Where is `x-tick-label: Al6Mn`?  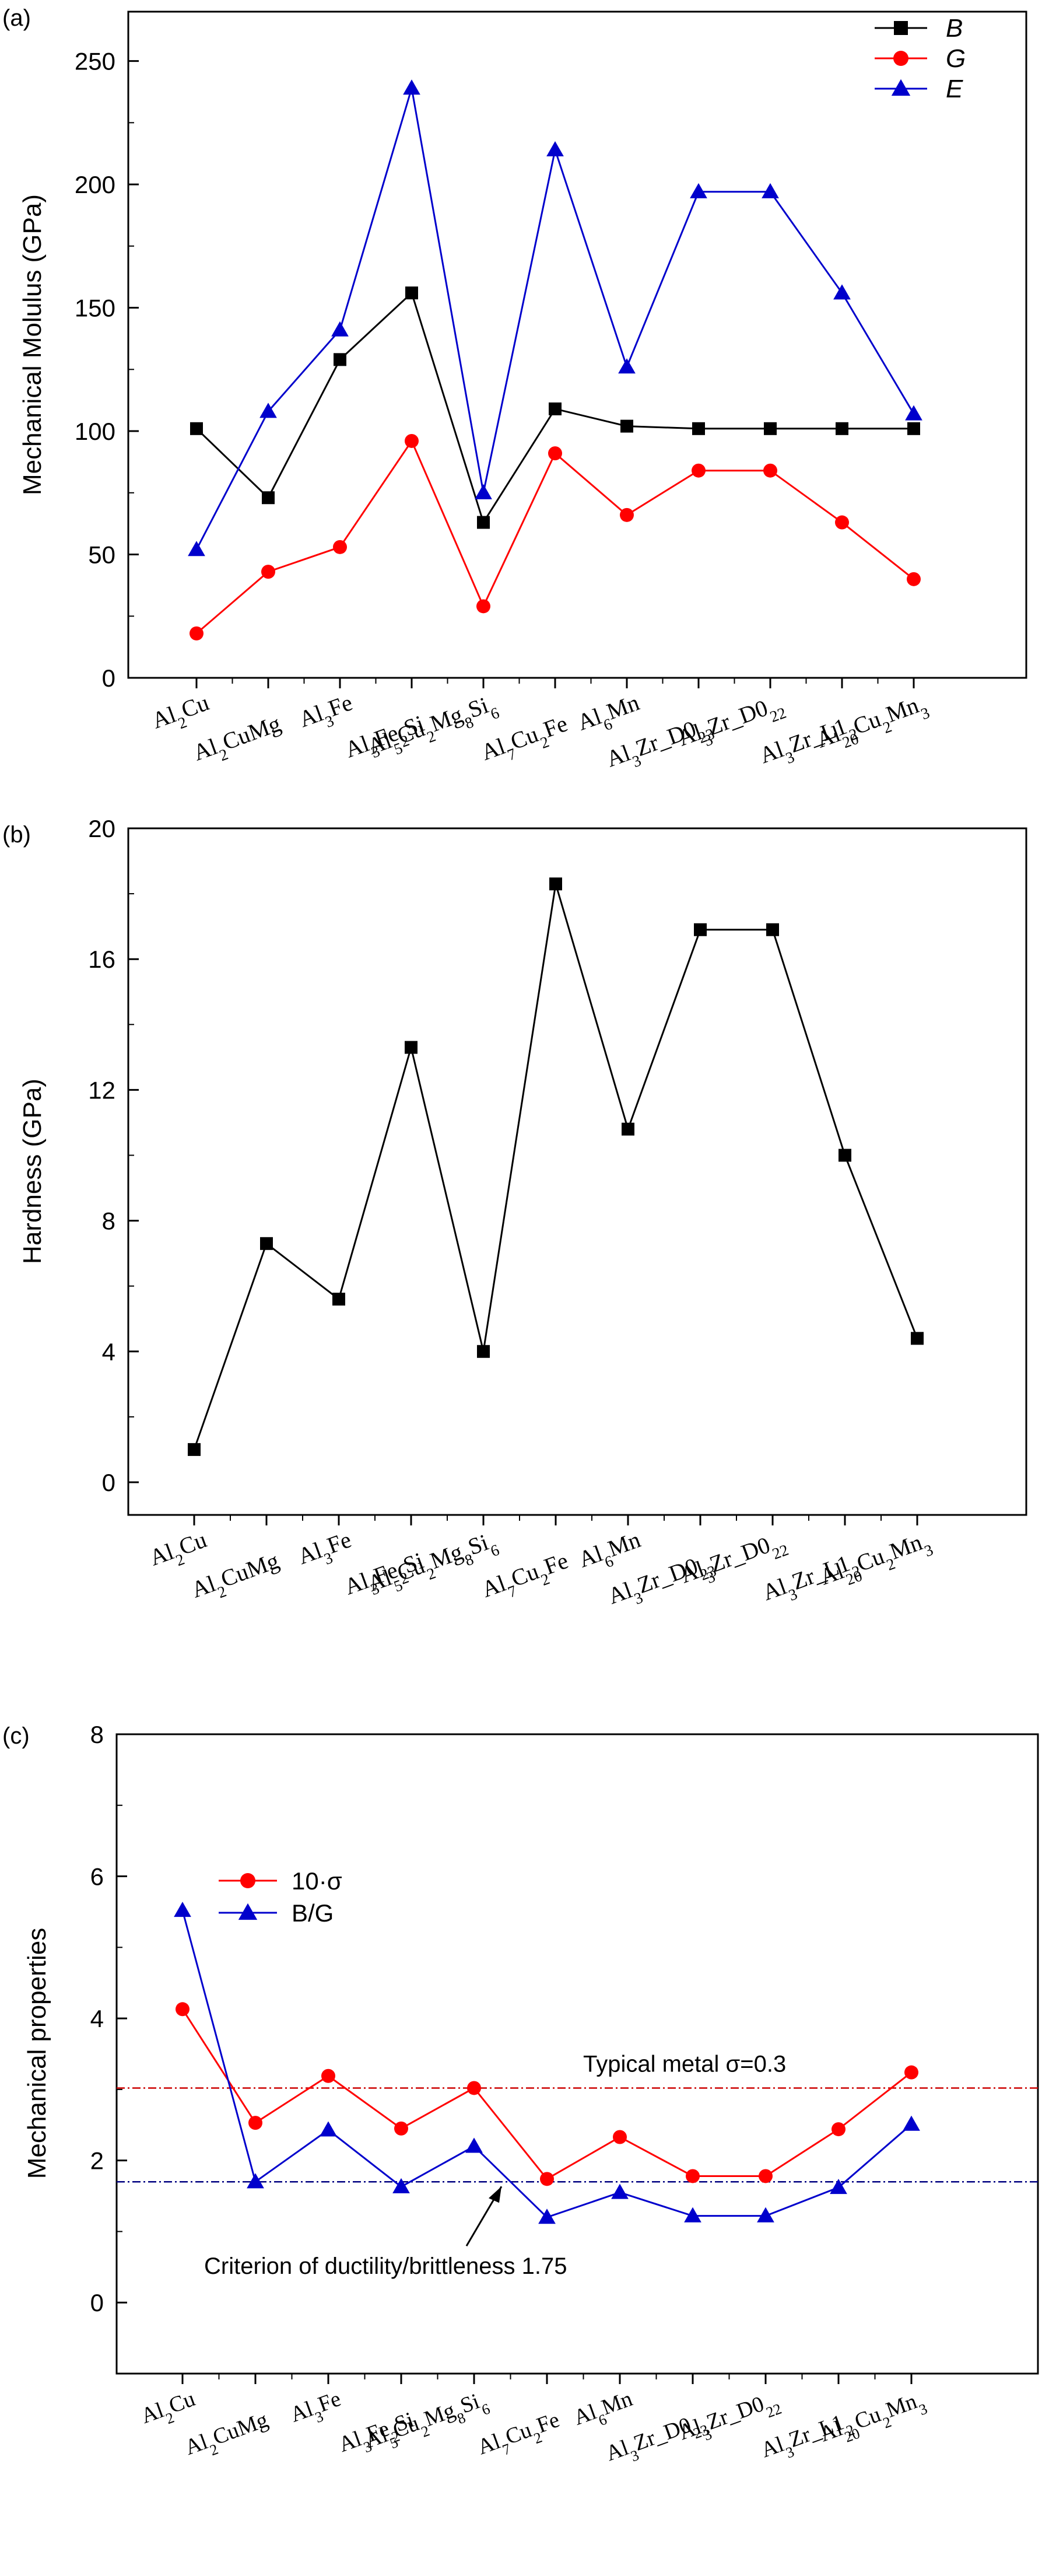
x-tick-label: Al6Mn is located at coordinates (604, 2411).